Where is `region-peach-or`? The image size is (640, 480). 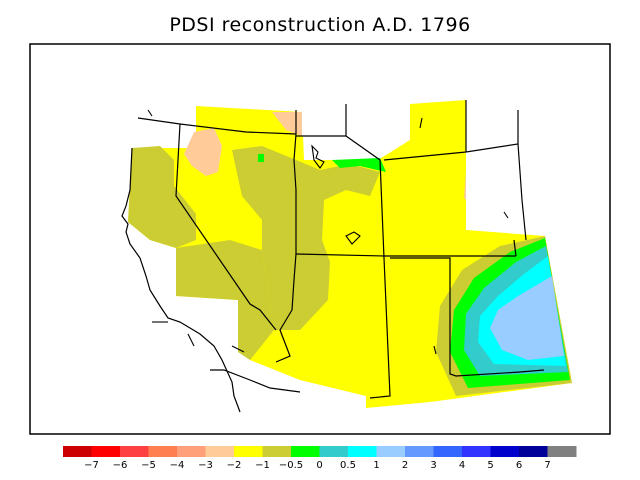
region-peach-or is located at coordinates (203, 152).